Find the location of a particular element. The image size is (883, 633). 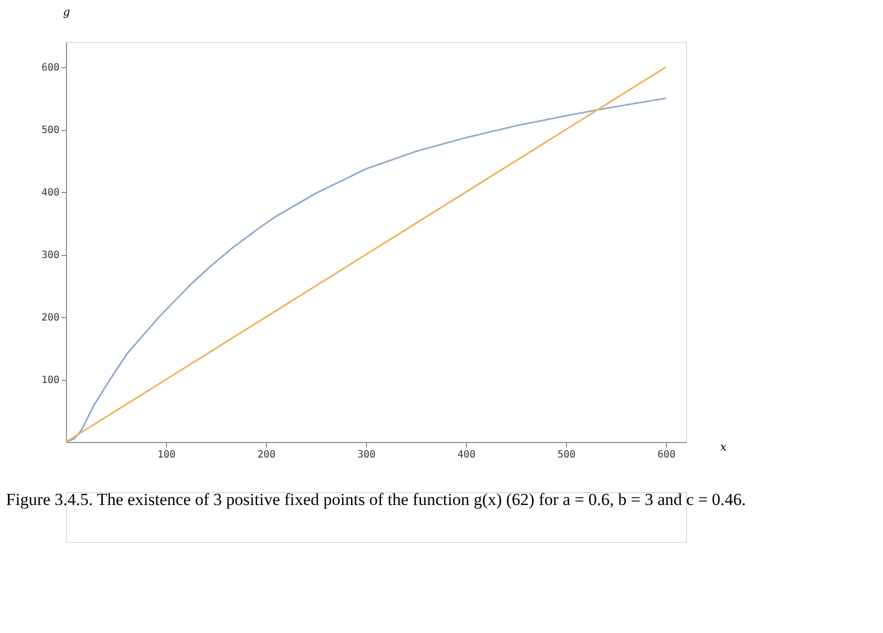

x-tick-label: 600 is located at coordinates (666, 455).